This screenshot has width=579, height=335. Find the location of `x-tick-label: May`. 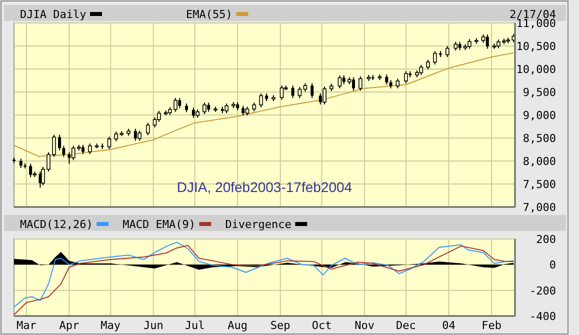

x-tick-label: May is located at coordinates (110, 325).